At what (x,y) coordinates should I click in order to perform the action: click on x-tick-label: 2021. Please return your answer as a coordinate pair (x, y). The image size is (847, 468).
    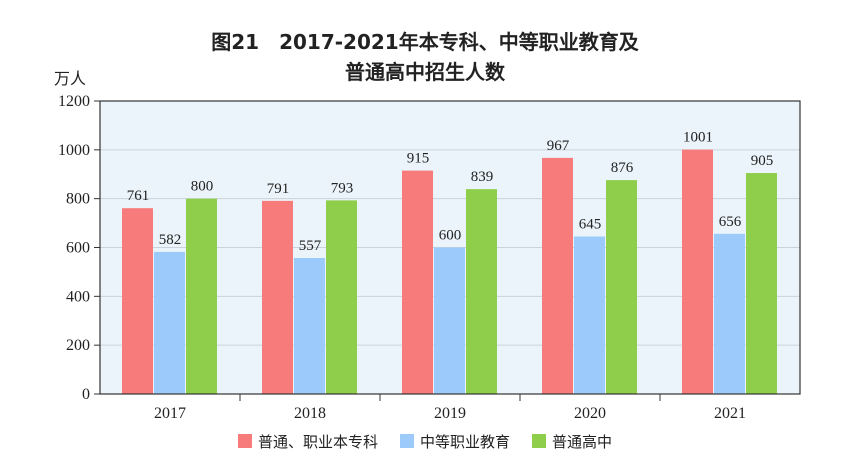
    Looking at the image, I should click on (730, 413).